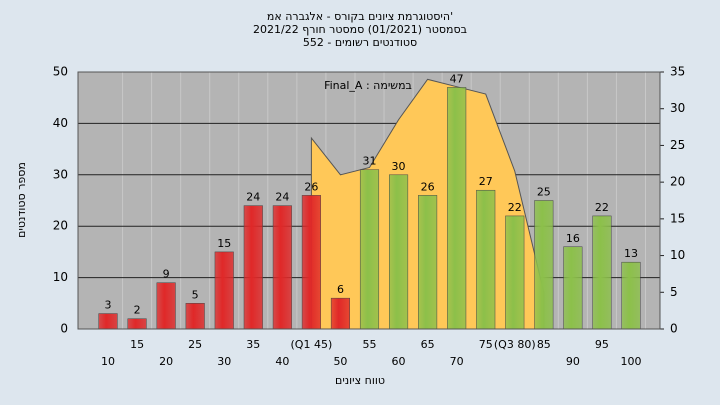 This screenshot has width=720, height=405. What do you see at coordinates (60, 72) in the screenshot?
I see `y-tick-label: 50` at bounding box center [60, 72].